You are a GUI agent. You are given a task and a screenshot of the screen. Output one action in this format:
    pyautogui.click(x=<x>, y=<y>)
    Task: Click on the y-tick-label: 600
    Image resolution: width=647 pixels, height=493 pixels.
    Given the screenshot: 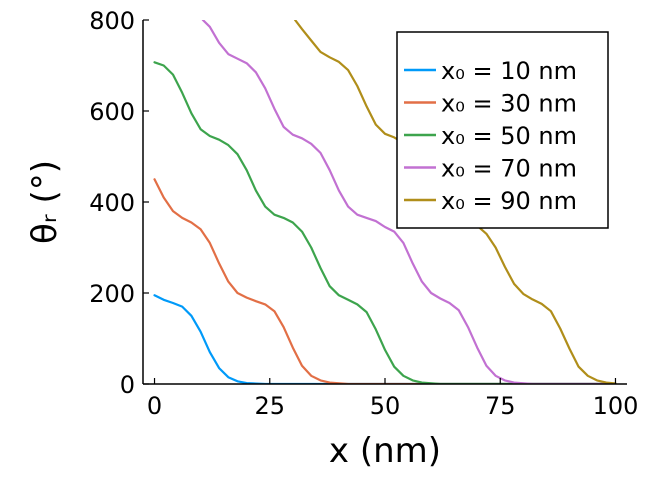 What is the action you would take?
    pyautogui.click(x=112, y=112)
    